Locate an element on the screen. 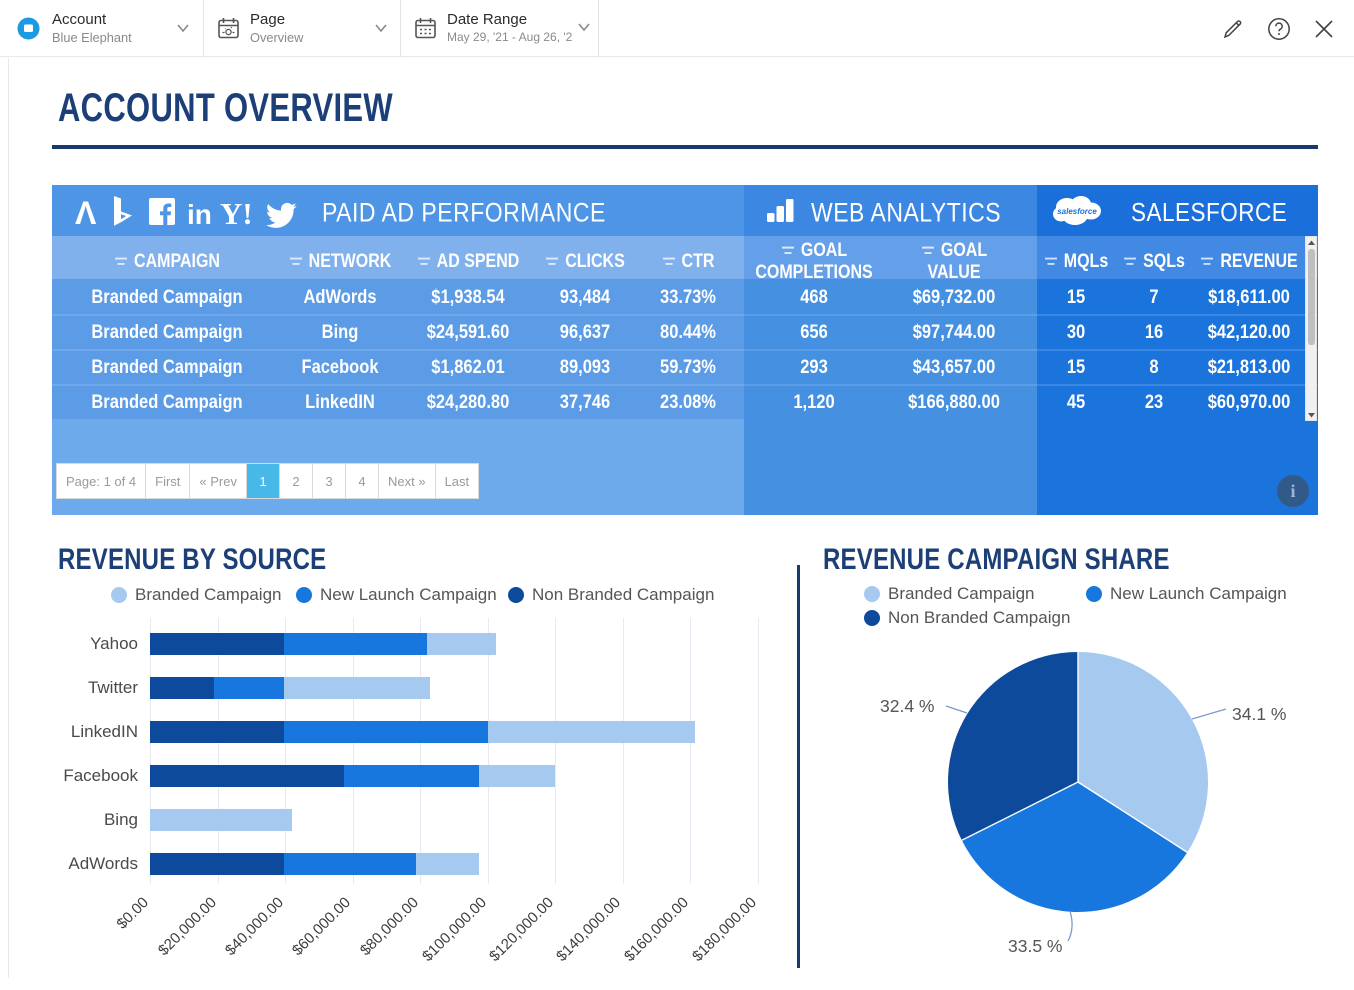 This screenshot has width=1354, height=990. svg-text: Y! is located at coordinates (236, 212).